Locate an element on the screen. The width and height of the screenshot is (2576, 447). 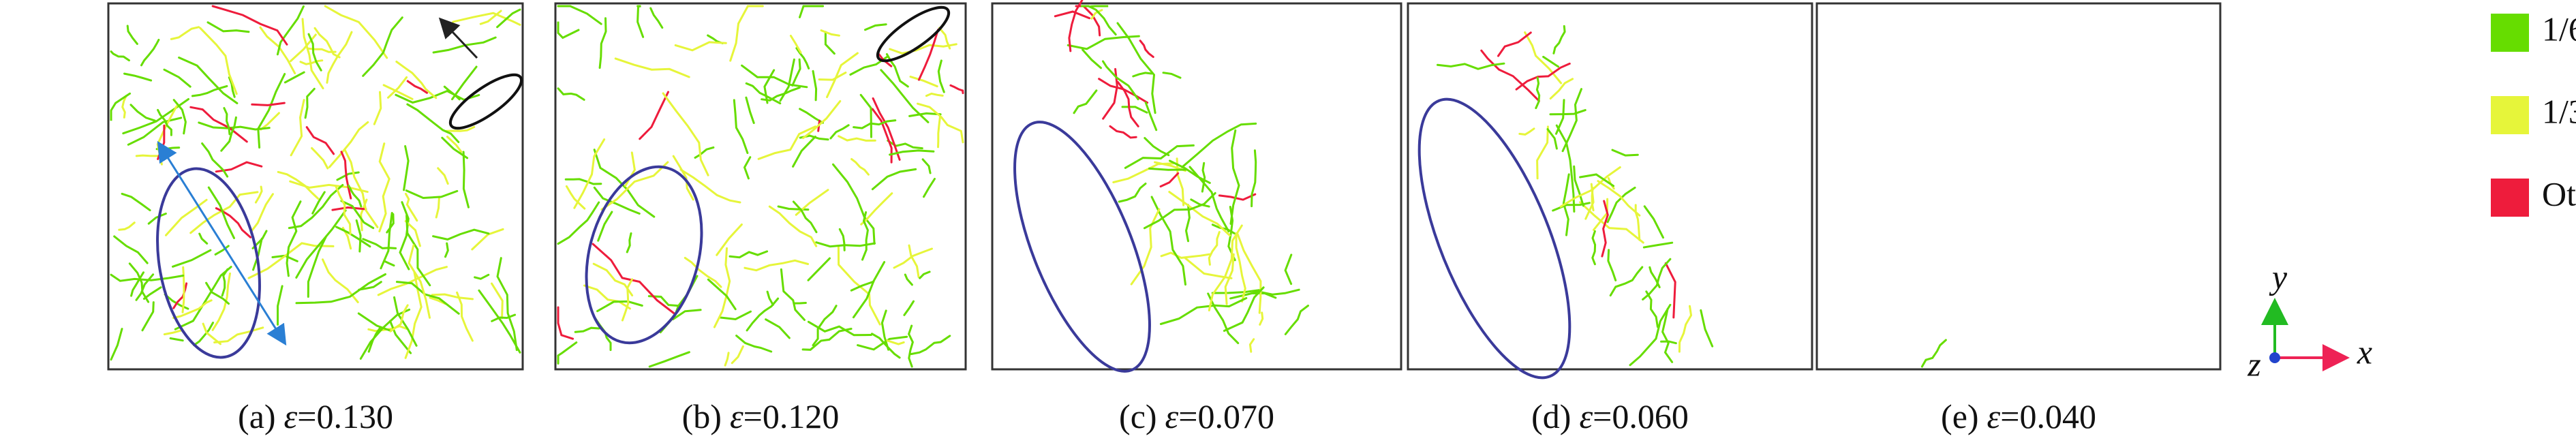
highlight-ellipse is located at coordinates (1494, 238).